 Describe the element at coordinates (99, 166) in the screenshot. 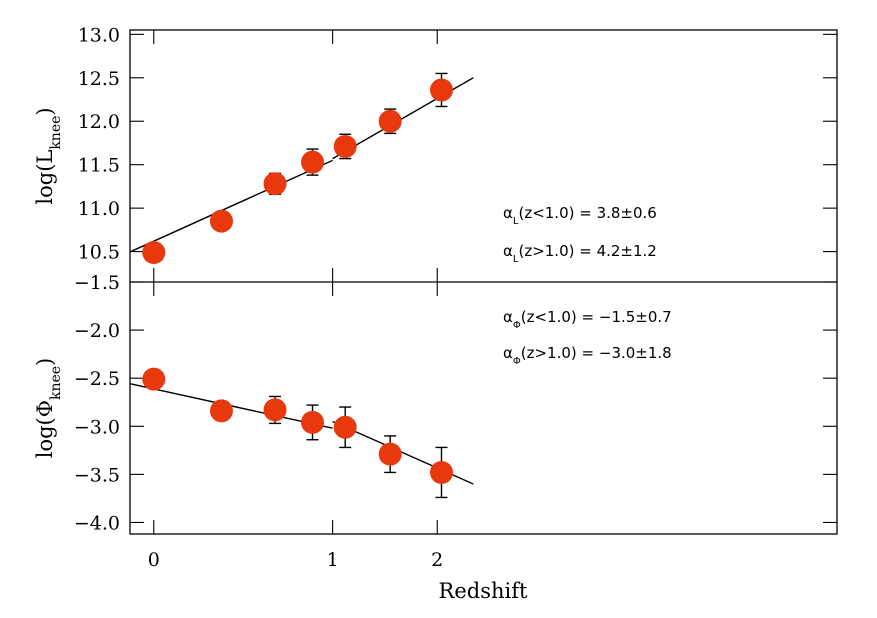

I see `top-y-tick-label: 11.5` at that location.